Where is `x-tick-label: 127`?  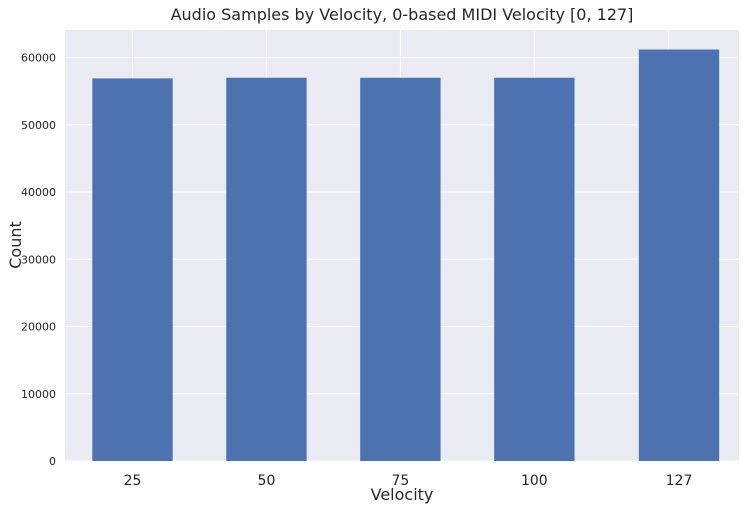
x-tick-label: 127 is located at coordinates (679, 481).